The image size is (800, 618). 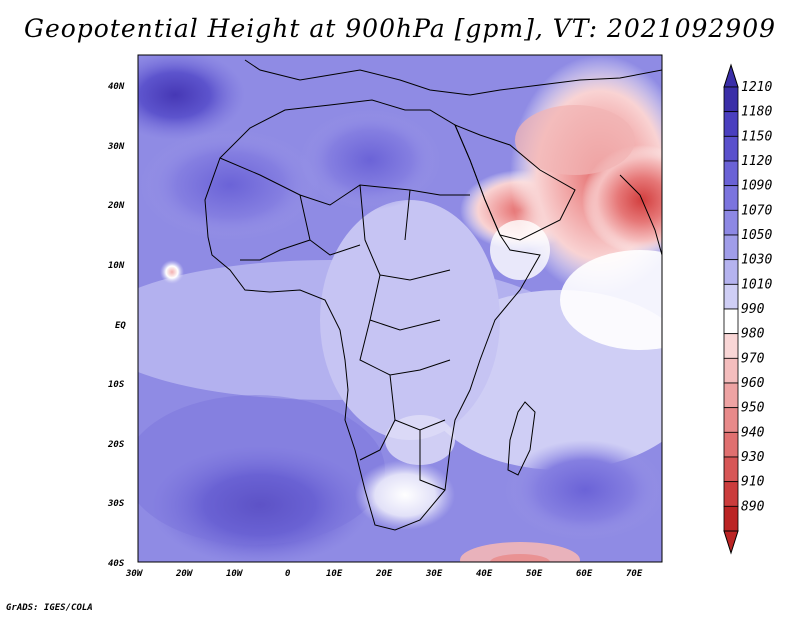 What do you see at coordinates (753, 408) in the screenshot?
I see `colorbar-label: 950` at bounding box center [753, 408].